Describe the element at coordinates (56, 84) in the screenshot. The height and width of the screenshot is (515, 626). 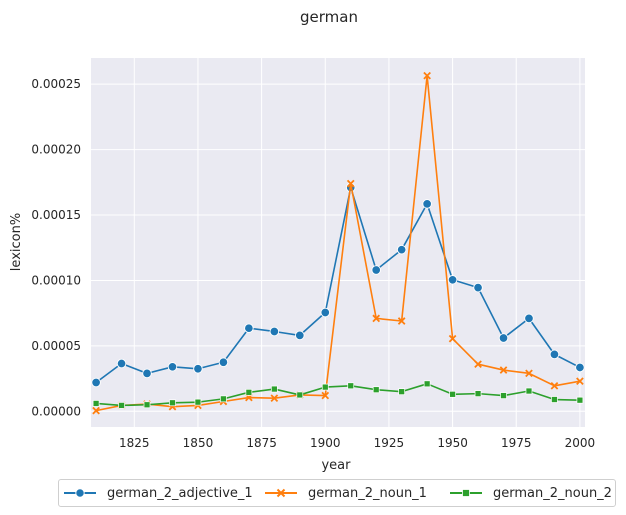
I see `y-tick-label: 0.00025` at that location.